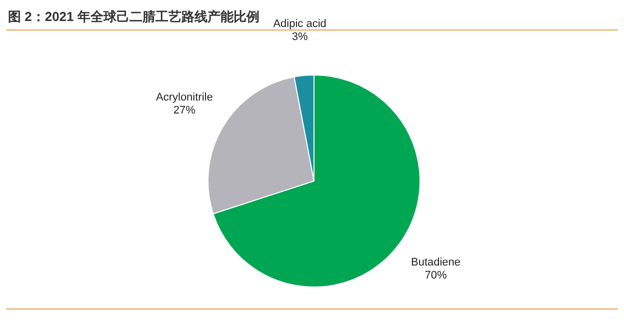  Describe the element at coordinates (300, 37) in the screenshot. I see `data-label: 3%` at that location.